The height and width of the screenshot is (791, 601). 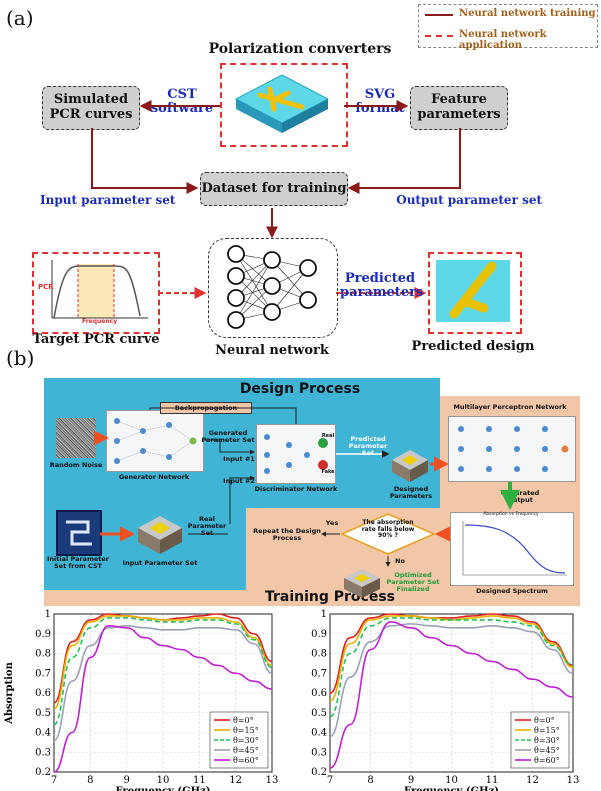 What do you see at coordinates (319, 673) in the screenshot?
I see `y-tick-label: 0.7` at bounding box center [319, 673].